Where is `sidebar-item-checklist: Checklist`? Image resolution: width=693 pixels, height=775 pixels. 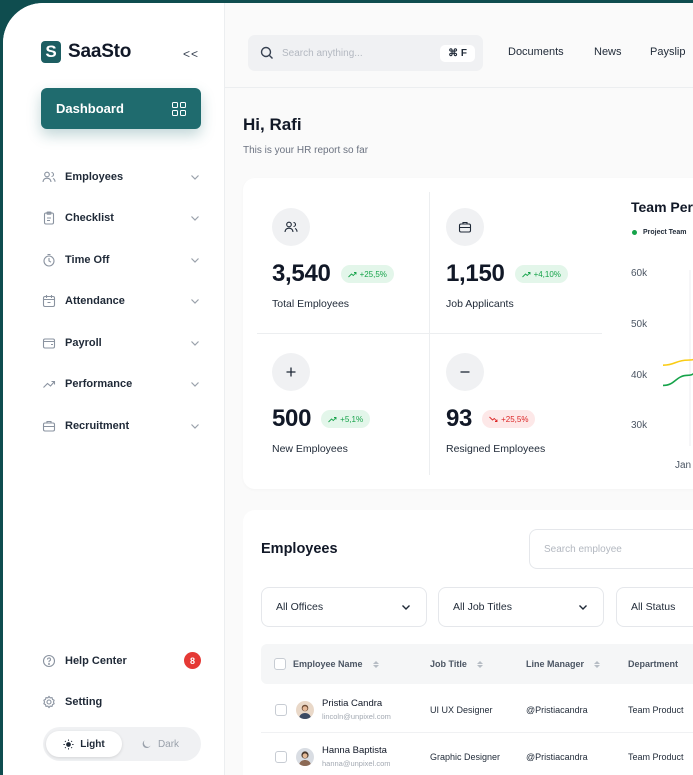
sidebar-item-checklist: Checklist is located at coordinates (121, 219).